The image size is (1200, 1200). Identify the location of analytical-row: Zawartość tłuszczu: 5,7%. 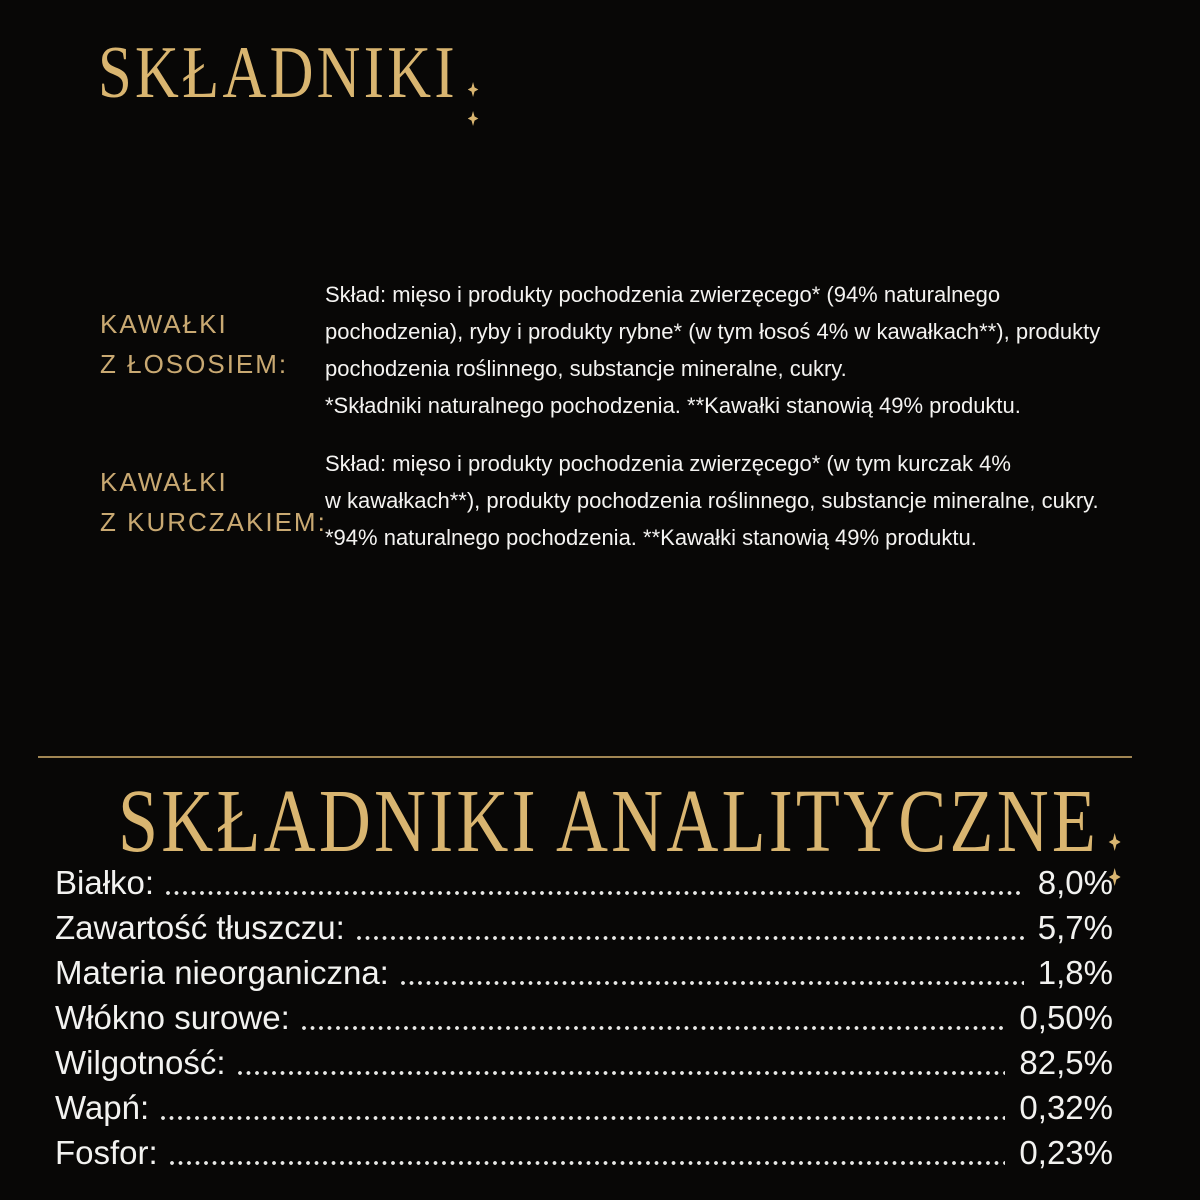
(584, 927).